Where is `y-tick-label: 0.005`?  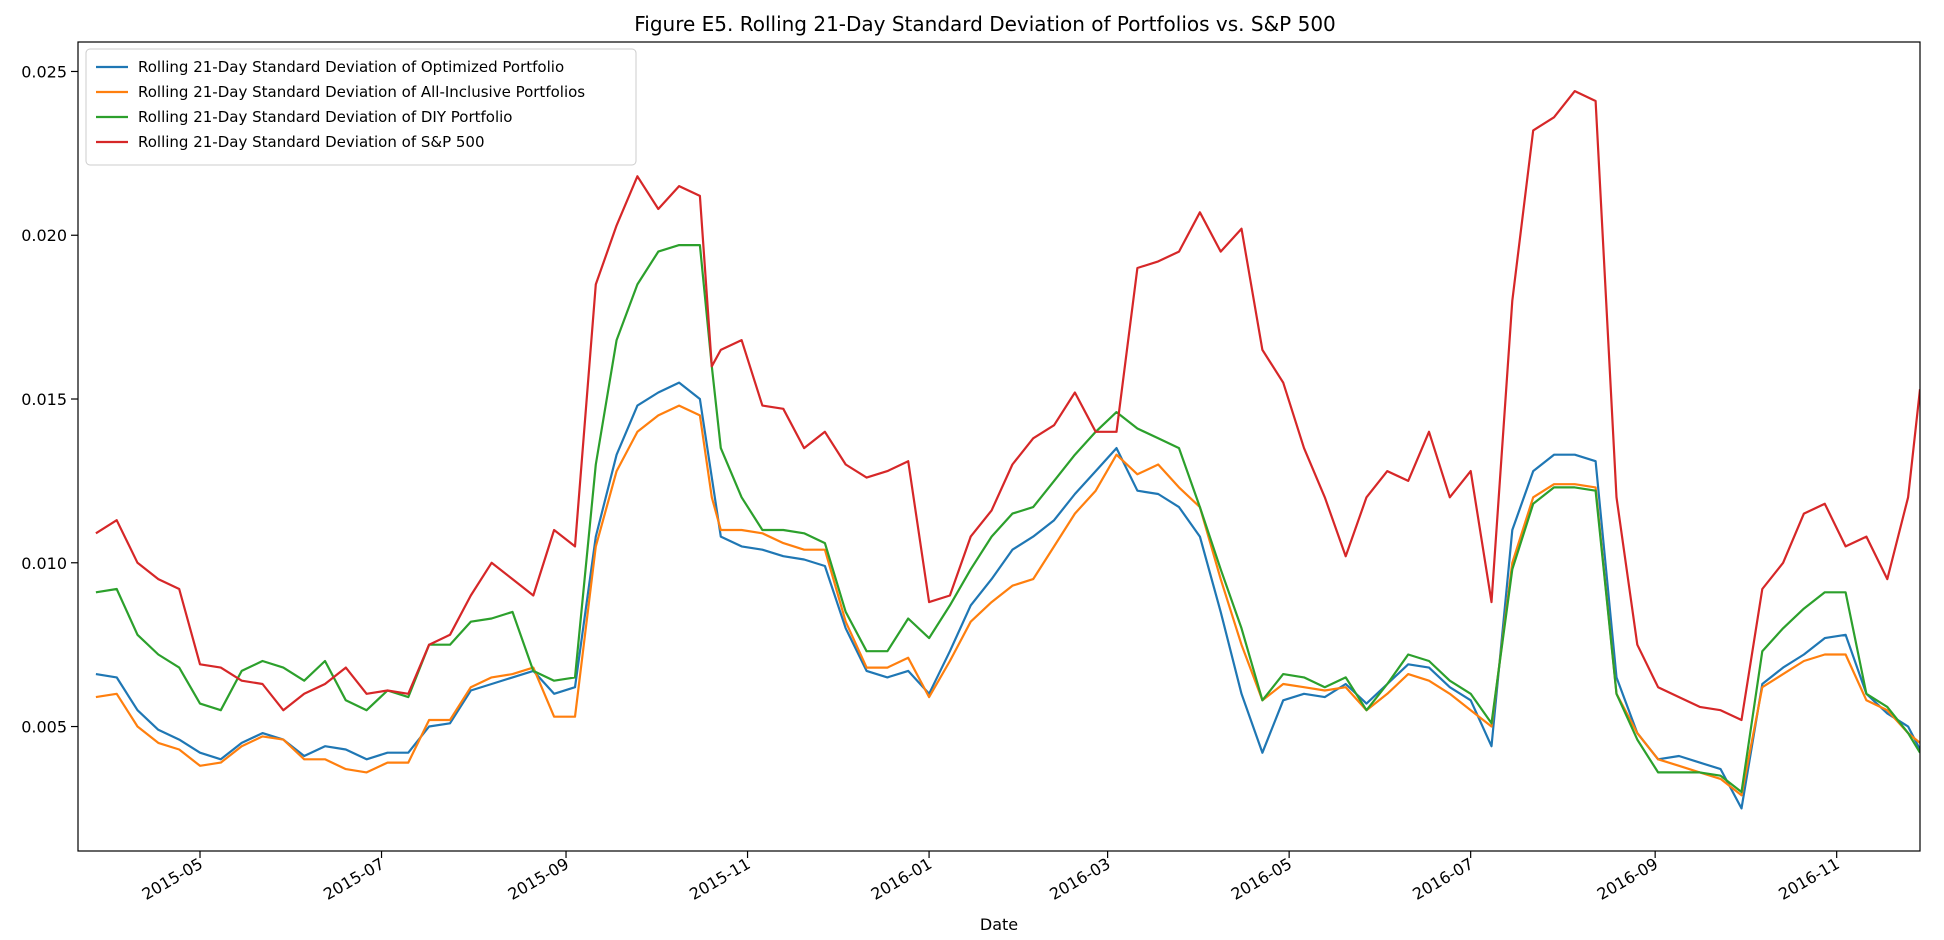
y-tick-label: 0.005 is located at coordinates (44, 727).